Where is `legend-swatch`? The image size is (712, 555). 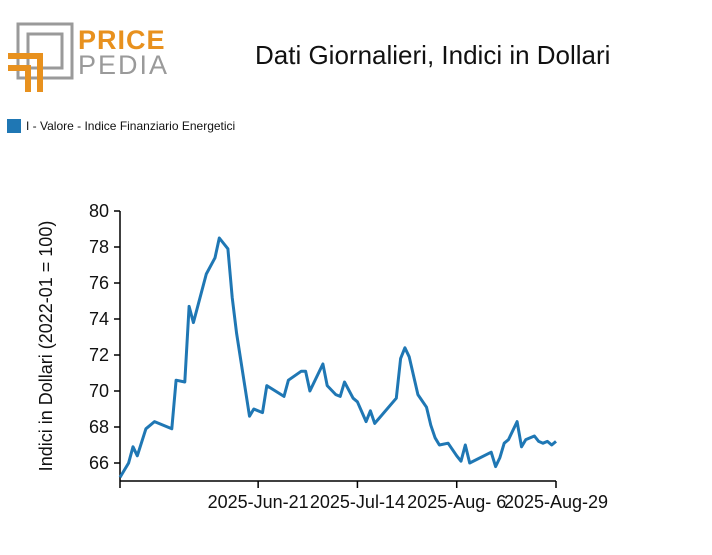
legend-swatch is located at coordinates (14, 126).